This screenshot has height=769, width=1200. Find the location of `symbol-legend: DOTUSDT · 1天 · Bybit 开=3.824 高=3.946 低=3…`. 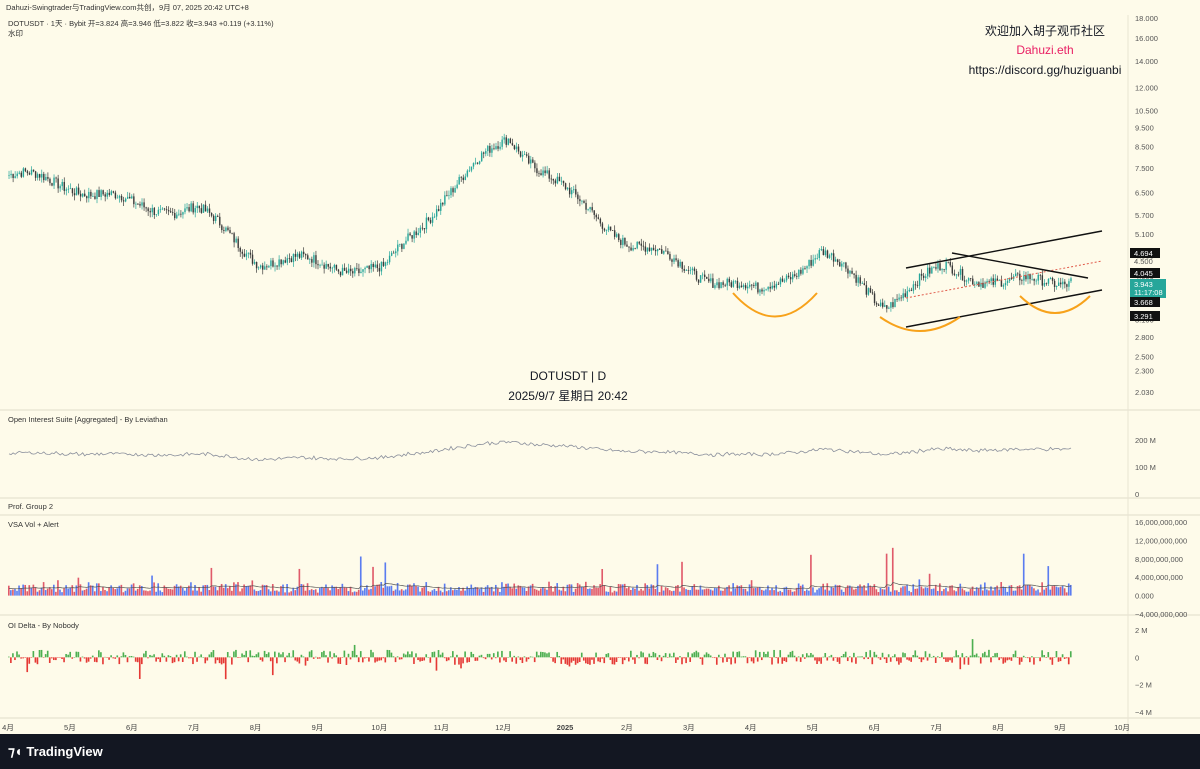

symbol-legend: DOTUSDT · 1天 · Bybit 开=3.824 高=3.946 低=3… is located at coordinates (141, 23).